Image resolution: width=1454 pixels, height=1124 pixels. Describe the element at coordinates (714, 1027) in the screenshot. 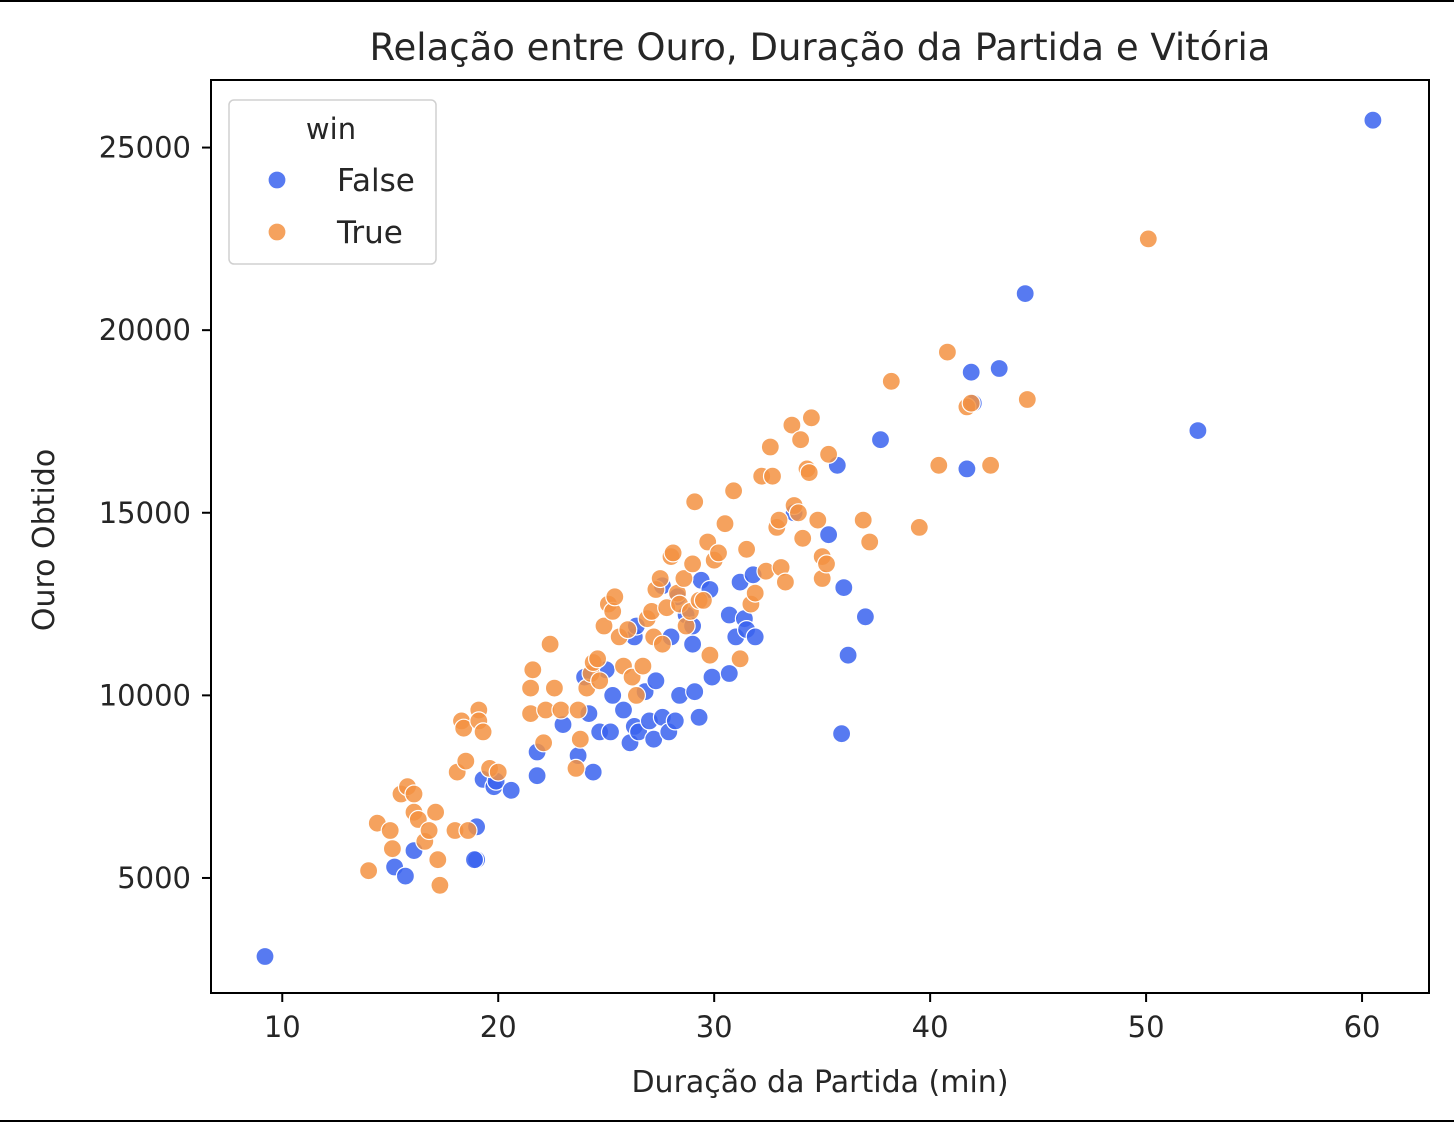

I see `x-tick-label: 30` at that location.